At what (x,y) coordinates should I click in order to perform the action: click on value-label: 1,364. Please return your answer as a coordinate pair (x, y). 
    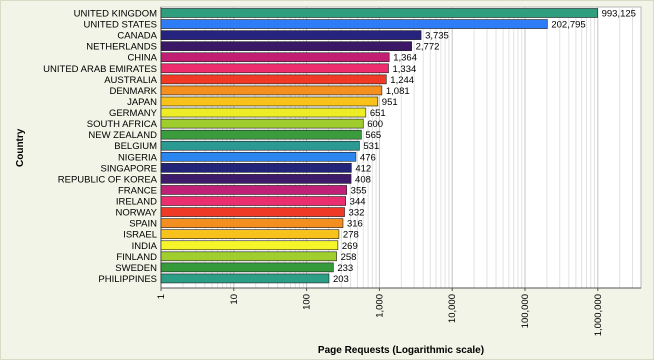
    Looking at the image, I should click on (405, 58).